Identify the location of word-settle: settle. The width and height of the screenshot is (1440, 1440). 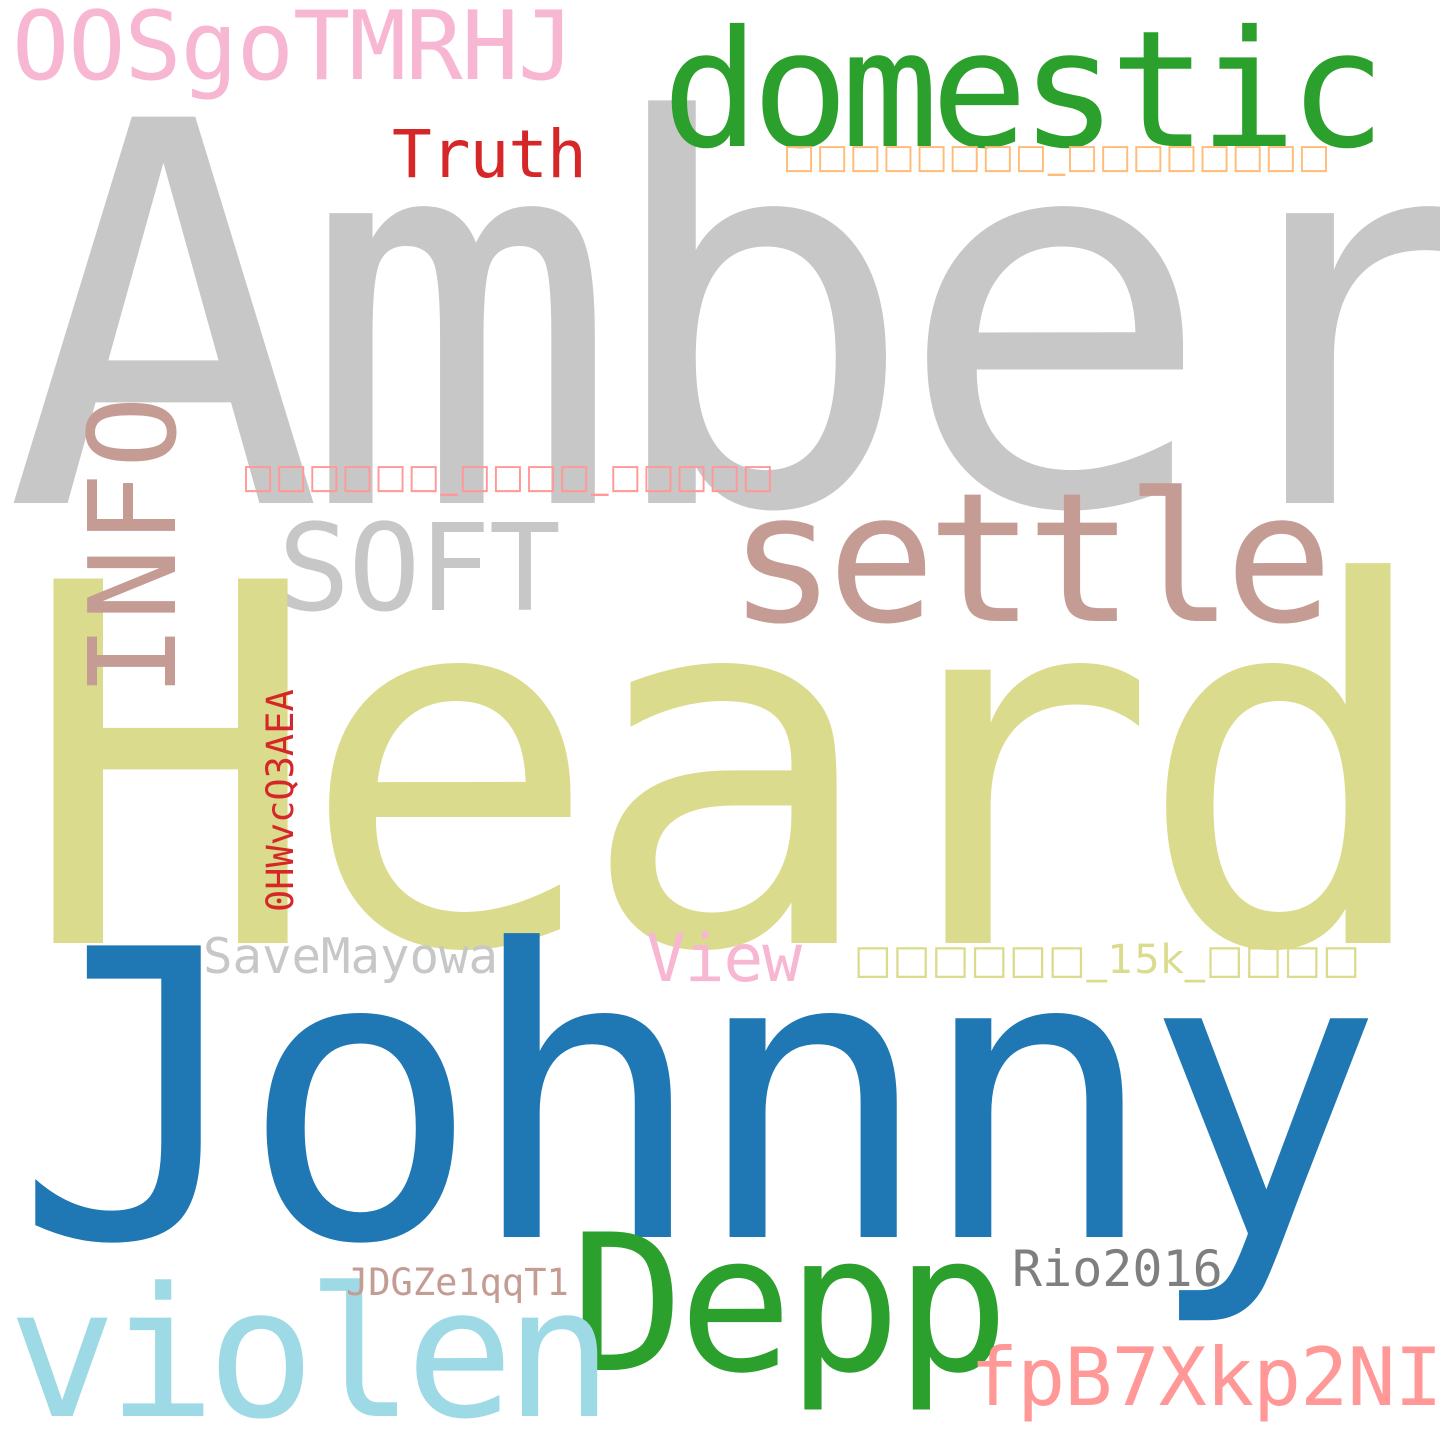
(1030, 559).